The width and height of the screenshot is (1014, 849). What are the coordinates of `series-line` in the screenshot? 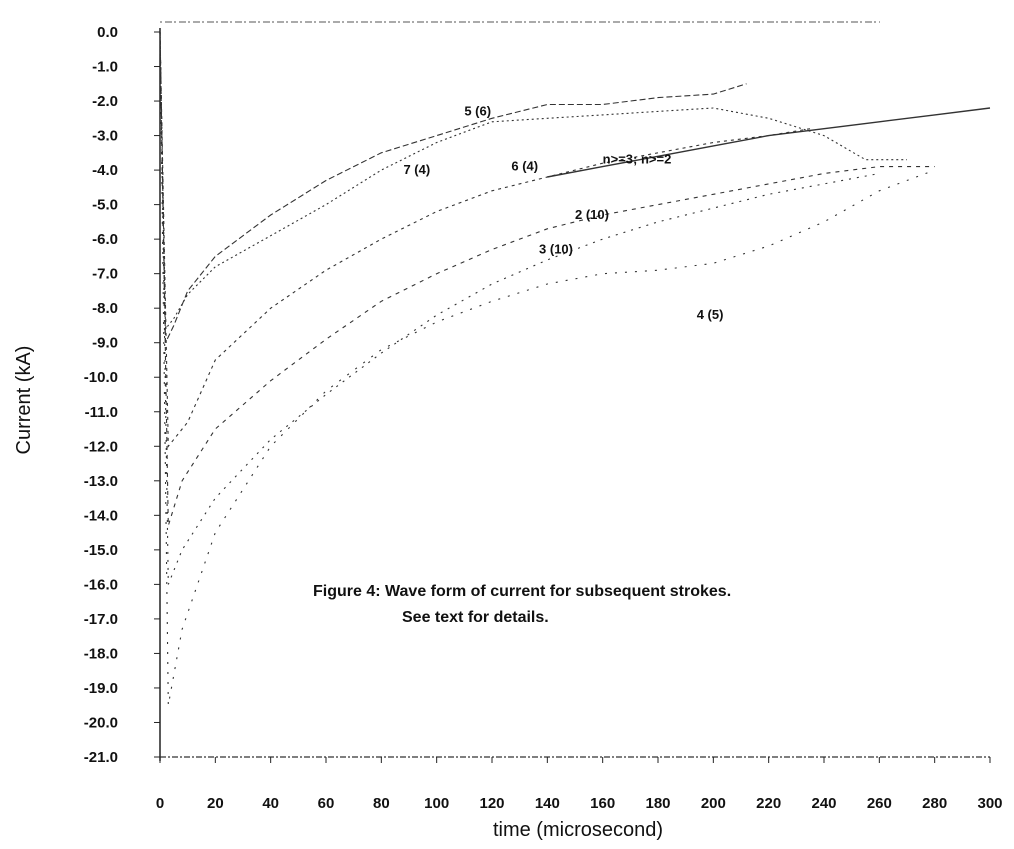 It's located at (769, 142).